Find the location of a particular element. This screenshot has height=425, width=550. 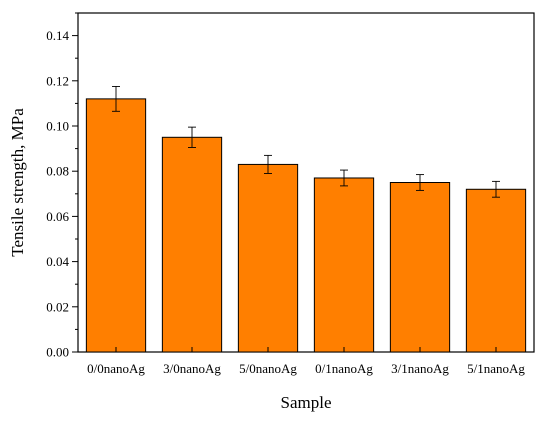

x-tick-label: 0/1nanoAg is located at coordinates (344, 368).